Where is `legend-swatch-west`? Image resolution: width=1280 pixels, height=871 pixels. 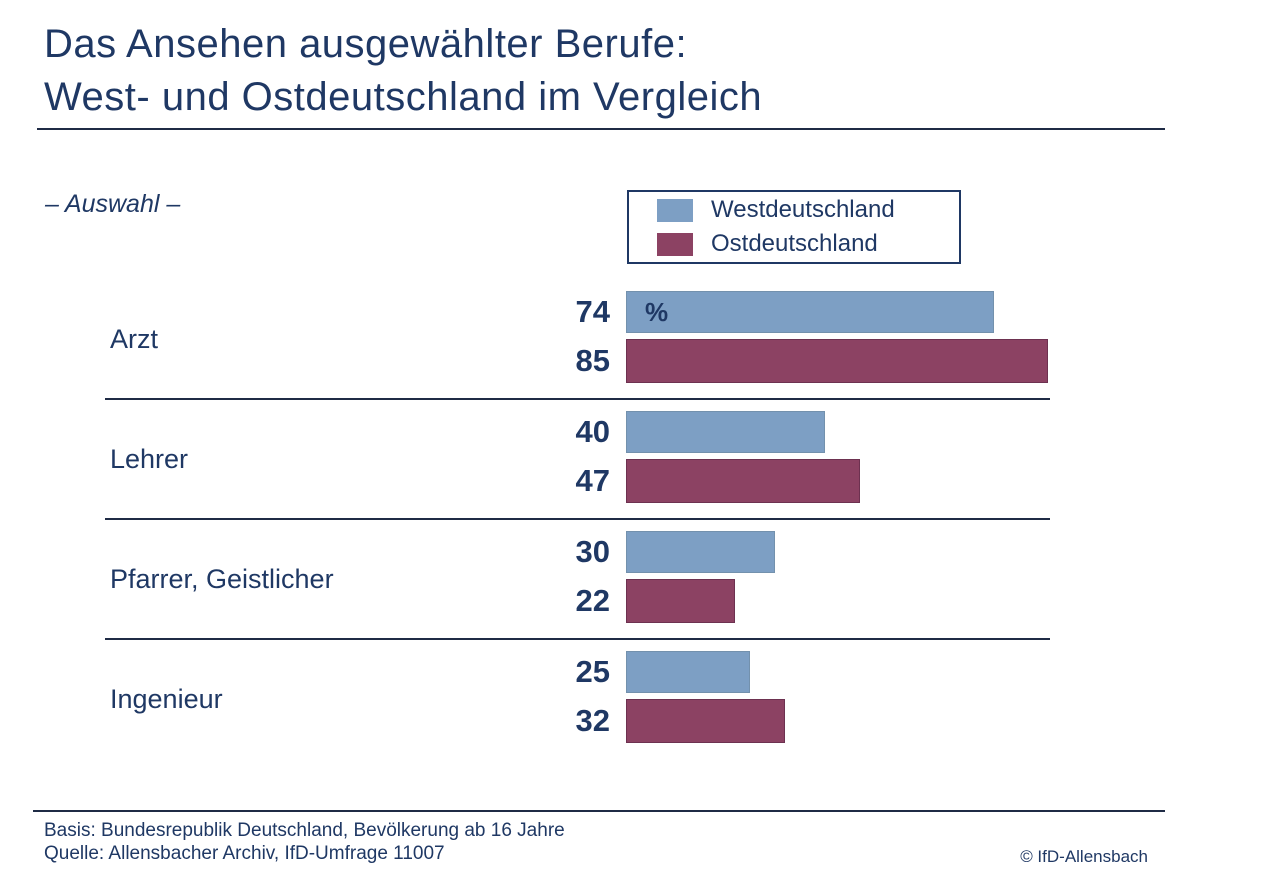 legend-swatch-west is located at coordinates (675, 210).